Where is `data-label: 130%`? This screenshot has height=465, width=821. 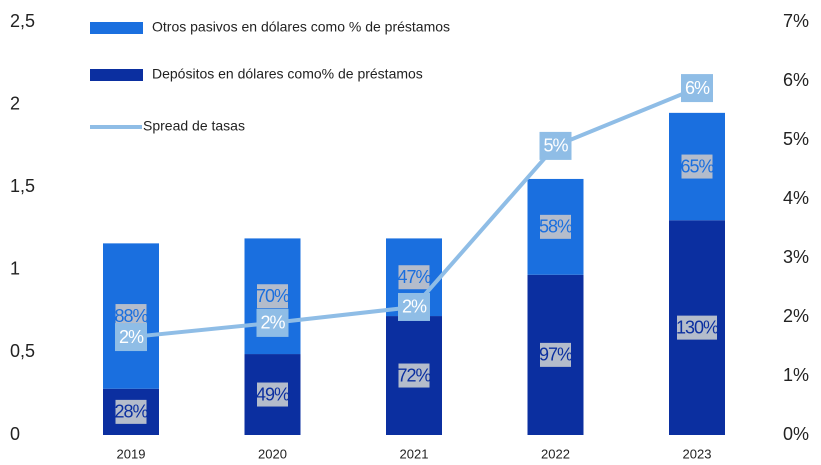 data-label: 130% is located at coordinates (697, 327).